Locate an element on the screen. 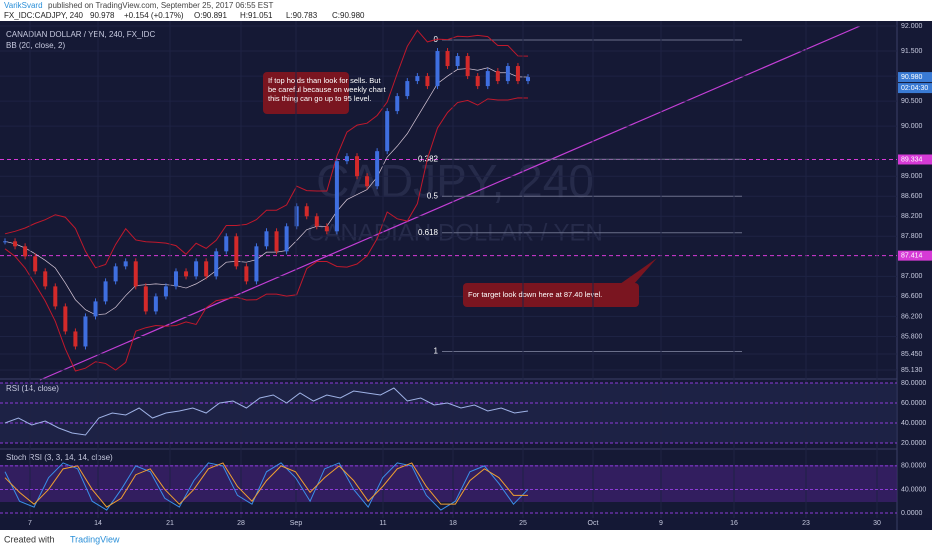  price-tick-label: 85.450 is located at coordinates (912, 354).